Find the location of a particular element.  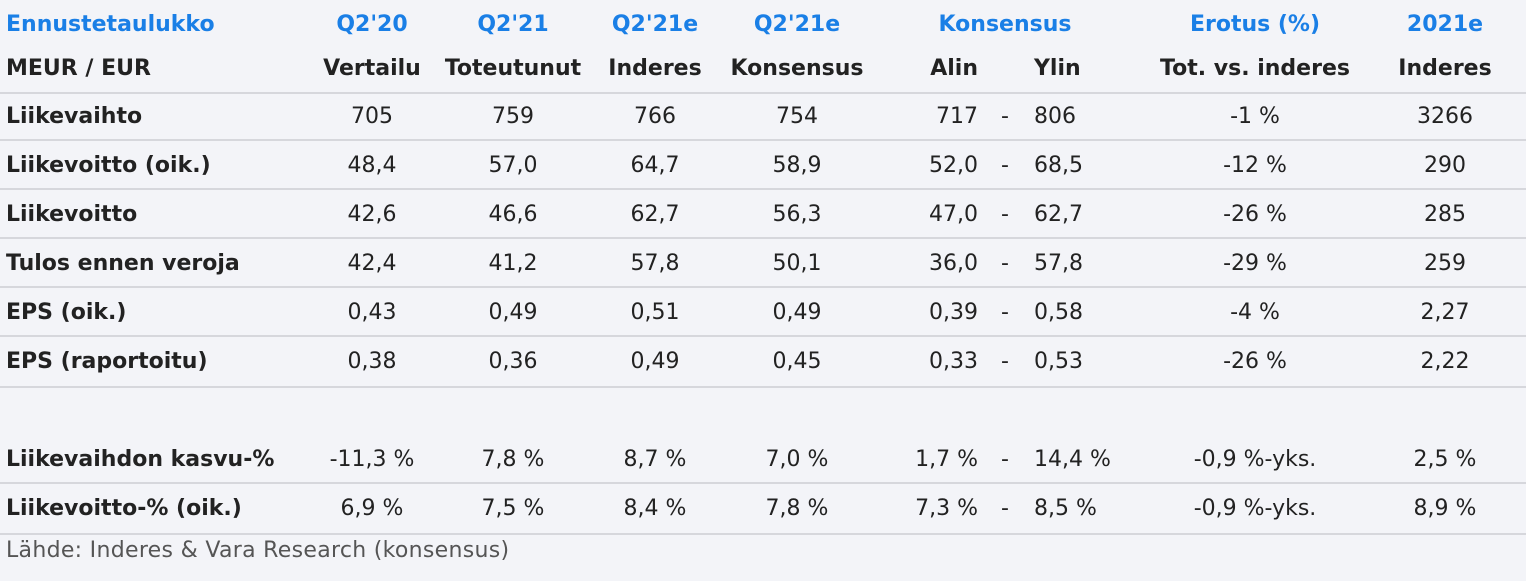

cell-q221e-konsensus: 50,1 is located at coordinates (797, 263).